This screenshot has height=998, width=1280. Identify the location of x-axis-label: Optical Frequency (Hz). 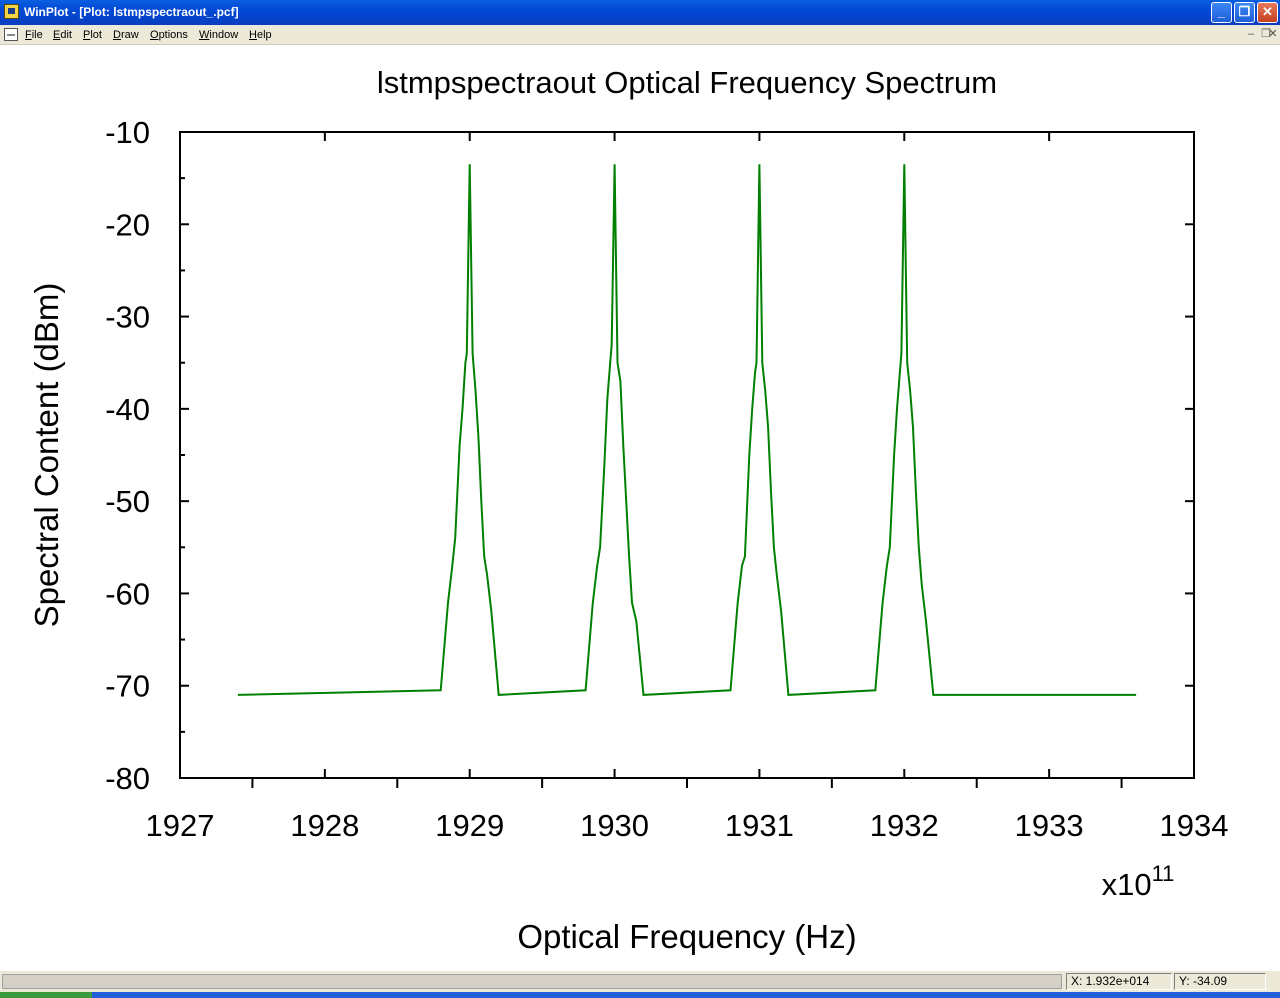
(686, 936).